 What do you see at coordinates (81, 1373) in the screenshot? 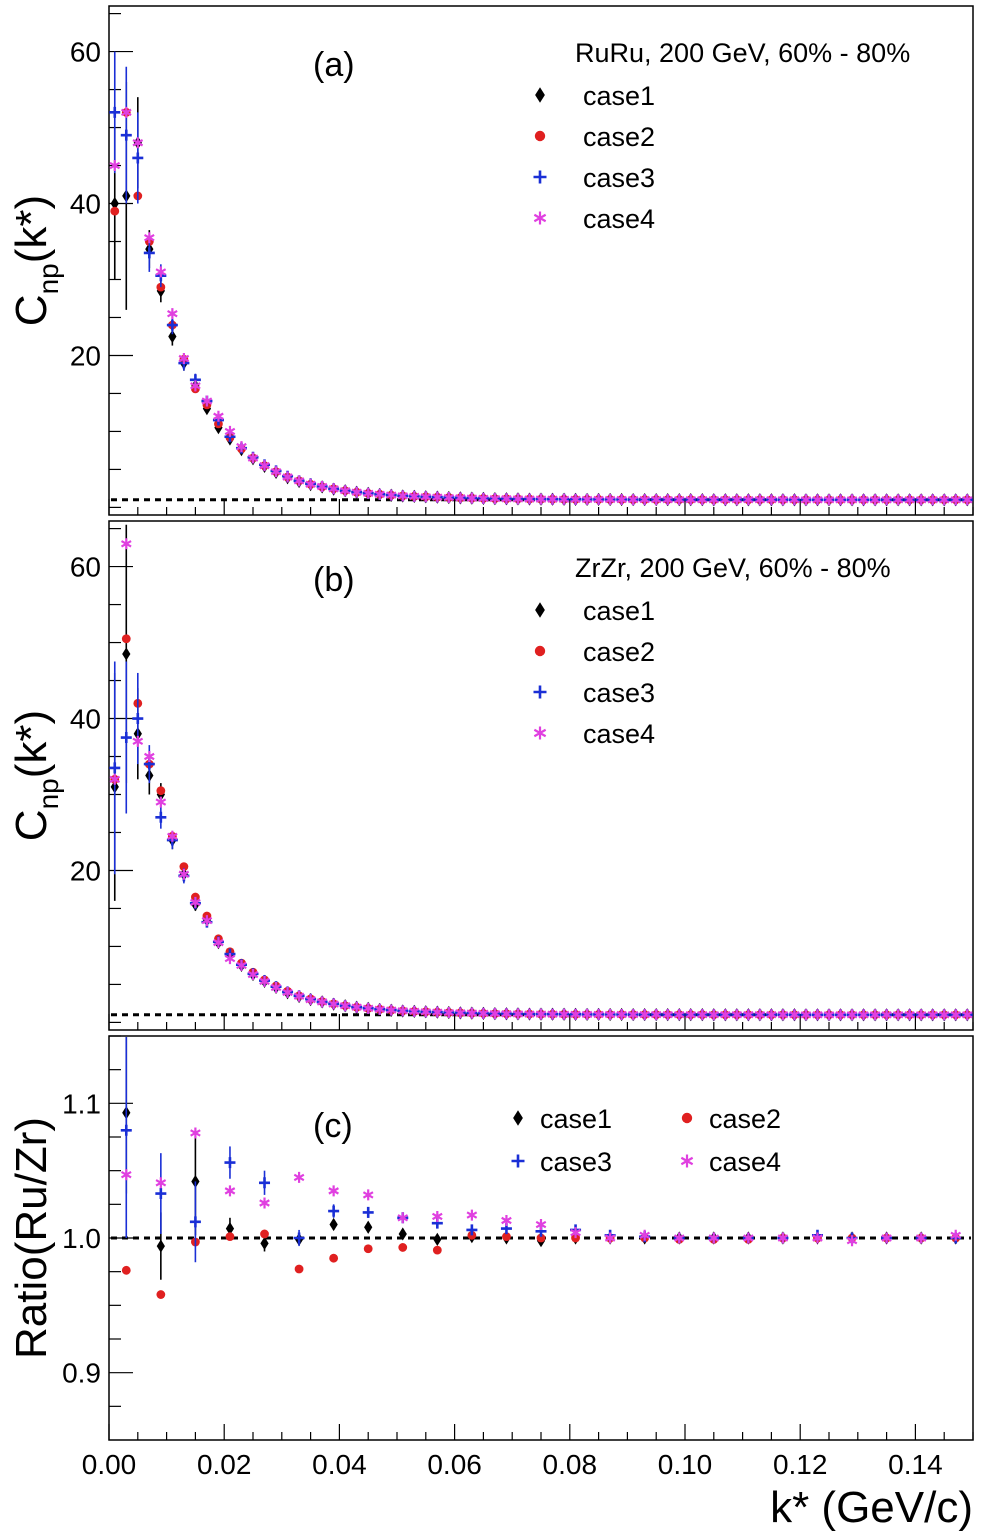
I see `y-tick-label: 0.9` at bounding box center [81, 1373].